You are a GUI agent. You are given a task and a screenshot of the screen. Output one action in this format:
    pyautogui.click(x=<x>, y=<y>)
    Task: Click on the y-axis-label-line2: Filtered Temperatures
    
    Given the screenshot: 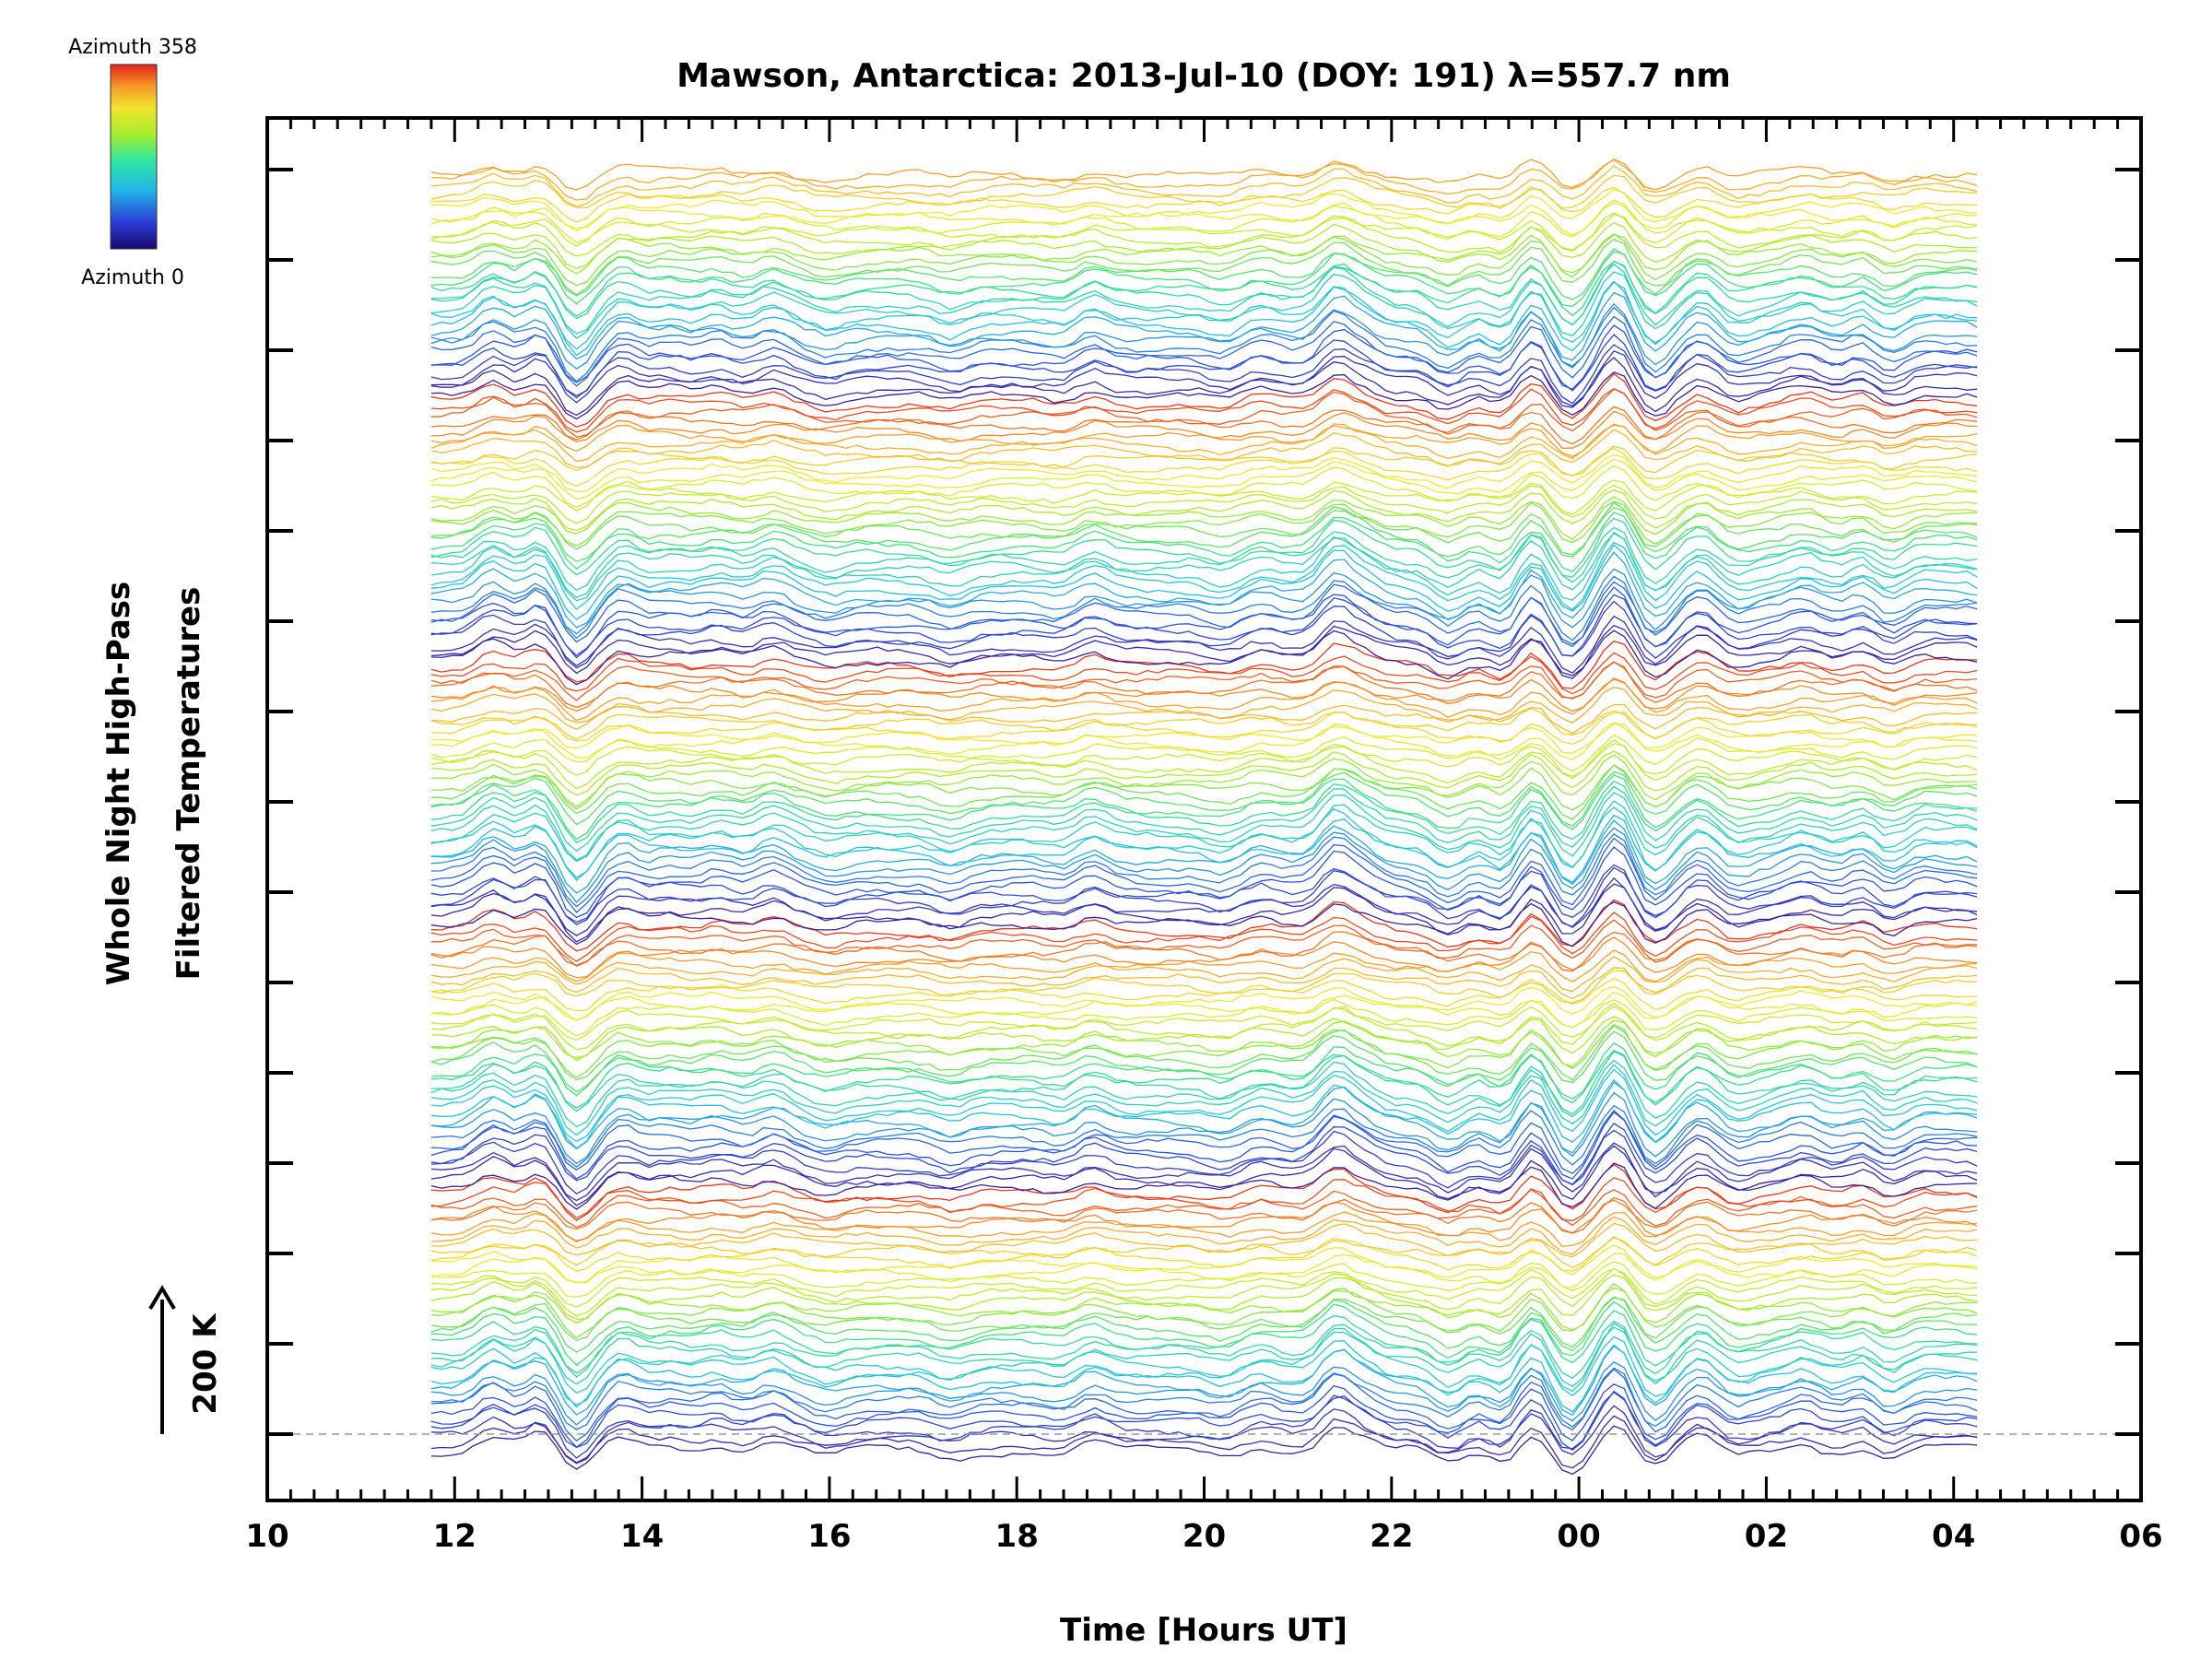 What is the action you would take?
    pyautogui.click(x=189, y=784)
    